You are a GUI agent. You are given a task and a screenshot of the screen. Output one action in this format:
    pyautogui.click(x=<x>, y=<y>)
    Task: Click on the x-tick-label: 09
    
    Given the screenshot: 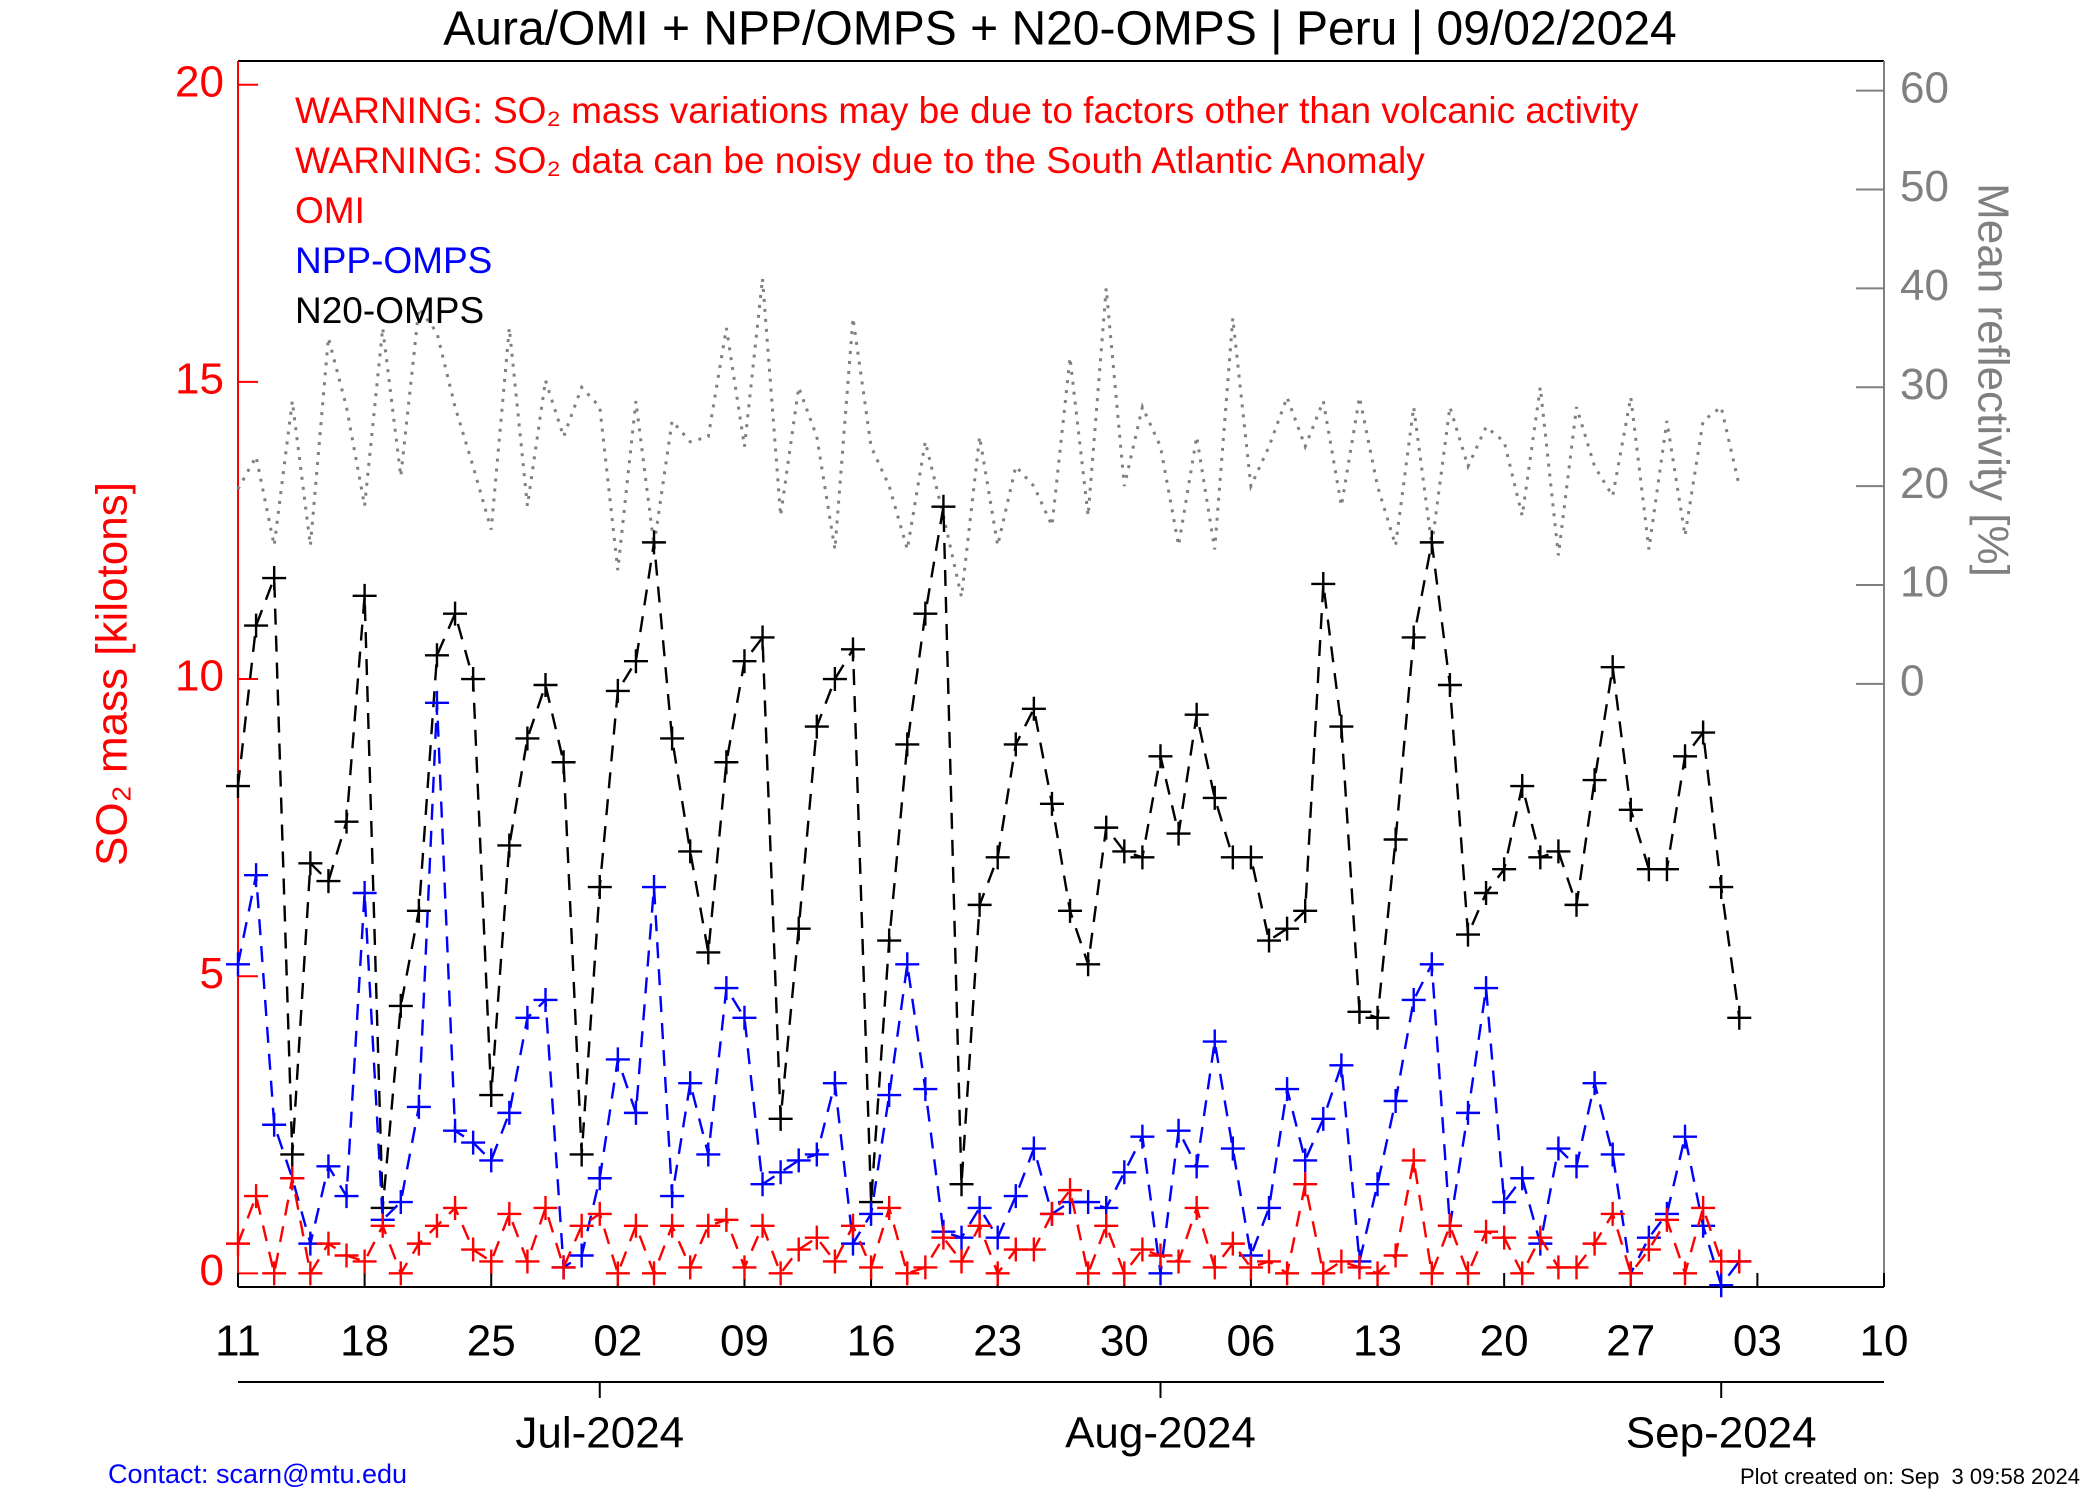 What is the action you would take?
    pyautogui.click(x=744, y=1341)
    